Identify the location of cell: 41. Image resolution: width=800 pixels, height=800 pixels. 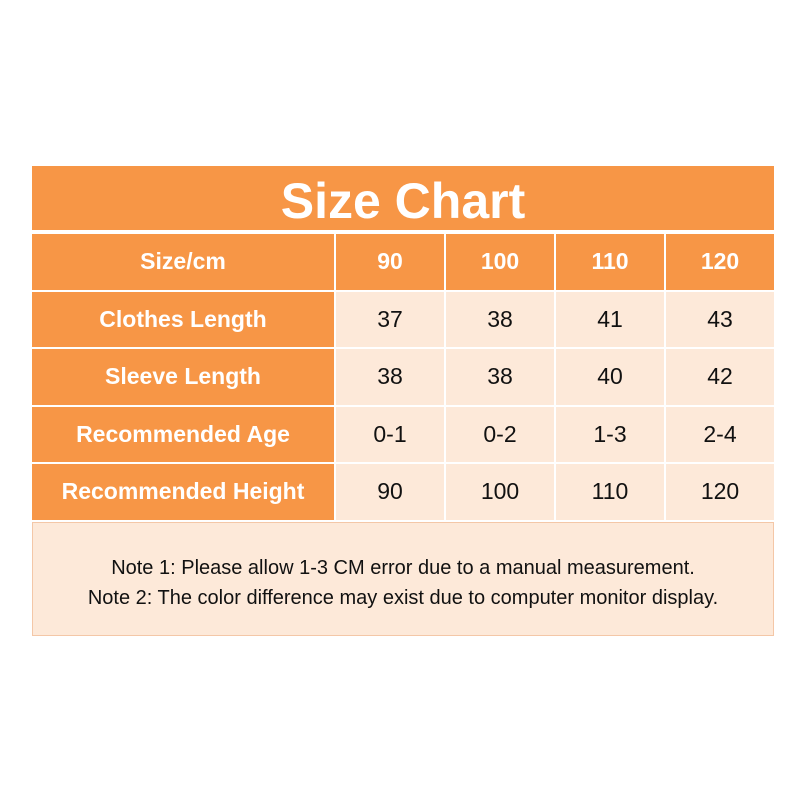
(610, 319).